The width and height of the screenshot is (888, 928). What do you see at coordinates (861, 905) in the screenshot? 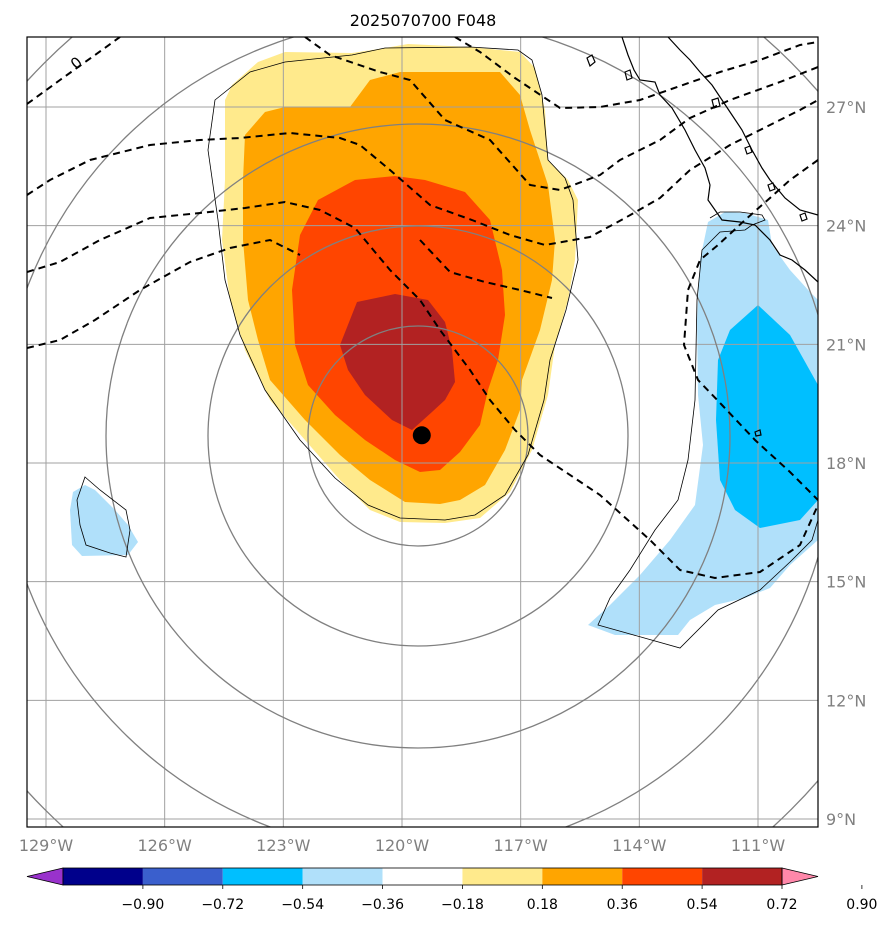
I see `colorbar-tick-label: 0.90` at bounding box center [861, 905].